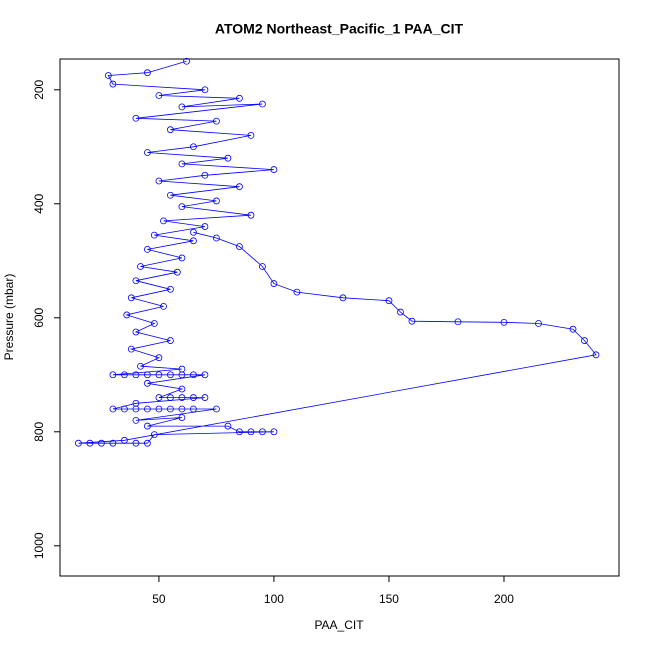  Describe the element at coordinates (9, 317) in the screenshot. I see `y-axis-label: Pressure (mbar)` at that location.